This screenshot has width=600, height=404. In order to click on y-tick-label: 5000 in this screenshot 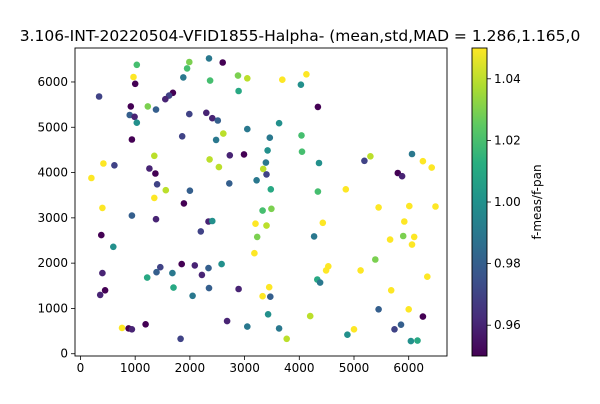, I will do `click(52, 127)`.